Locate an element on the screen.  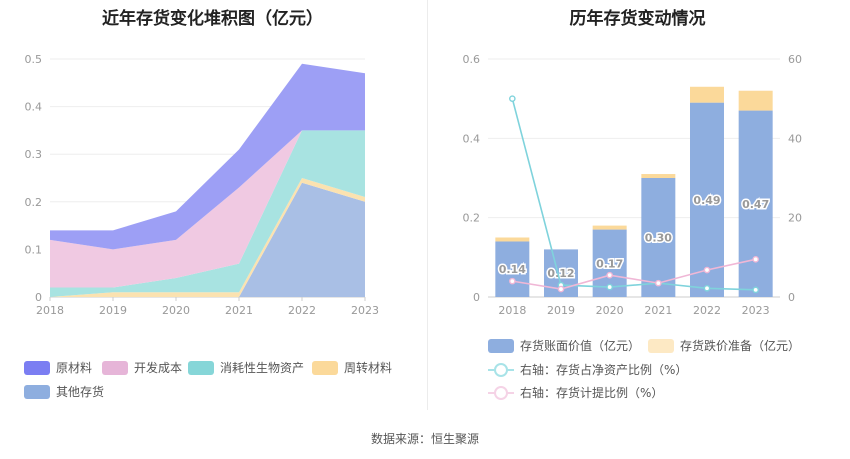
legend-label: 右轴：存货占净资产比例（%） is located at coordinates (604, 370).